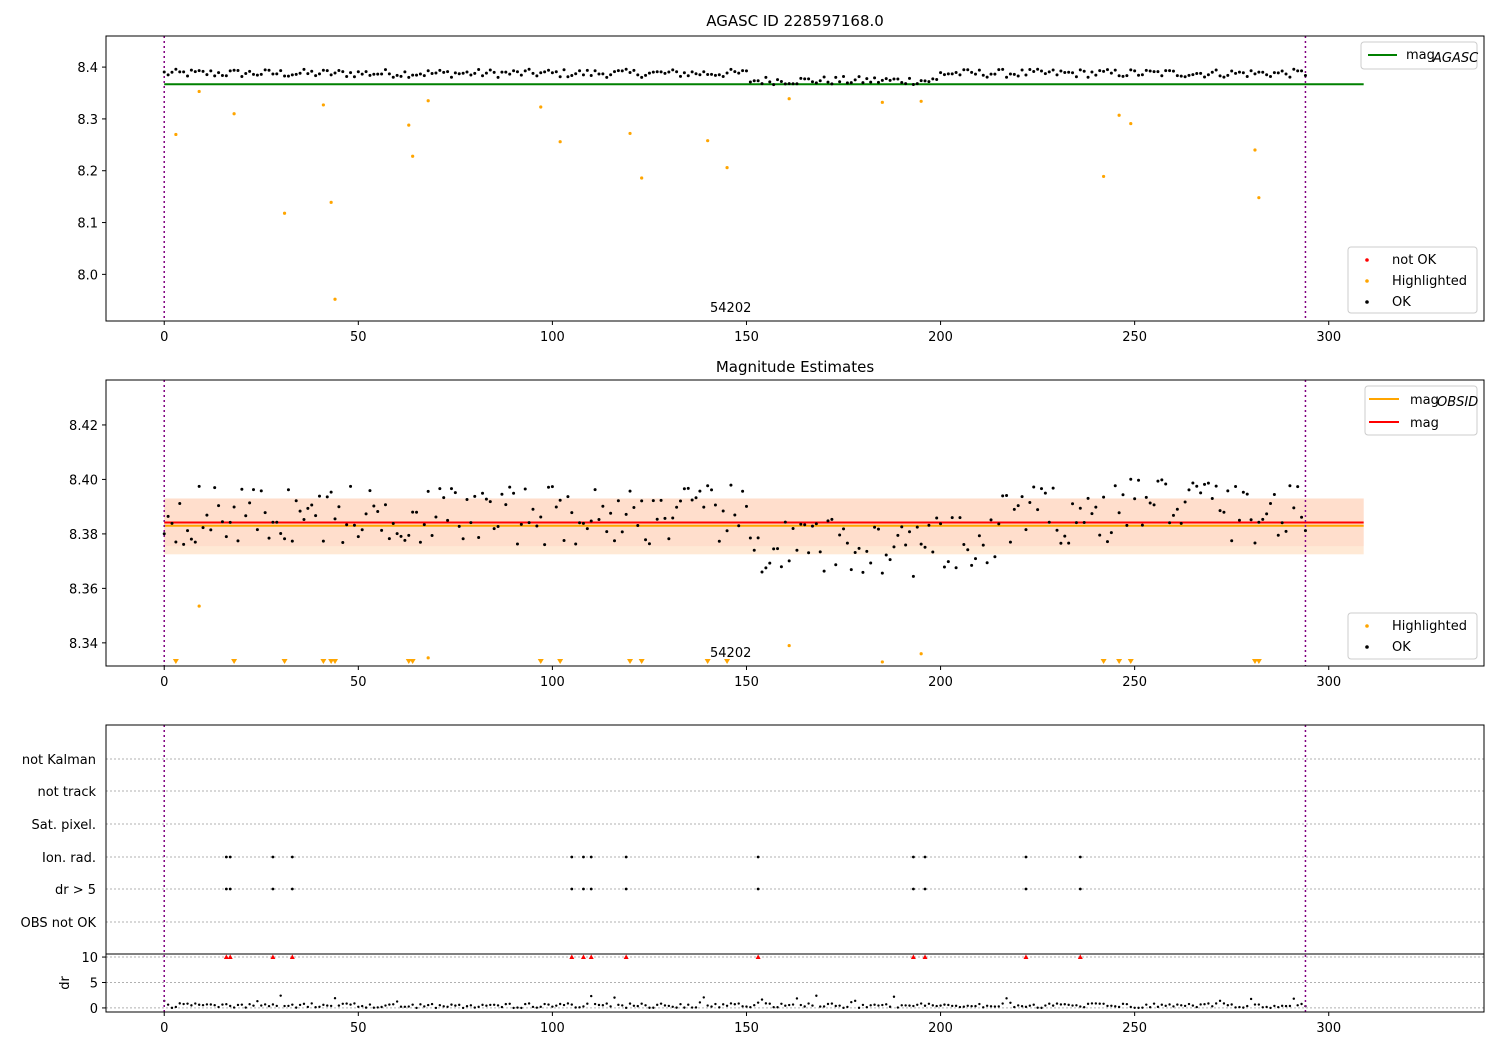  I want to click on magest-legend-marker, so click(1367, 647).